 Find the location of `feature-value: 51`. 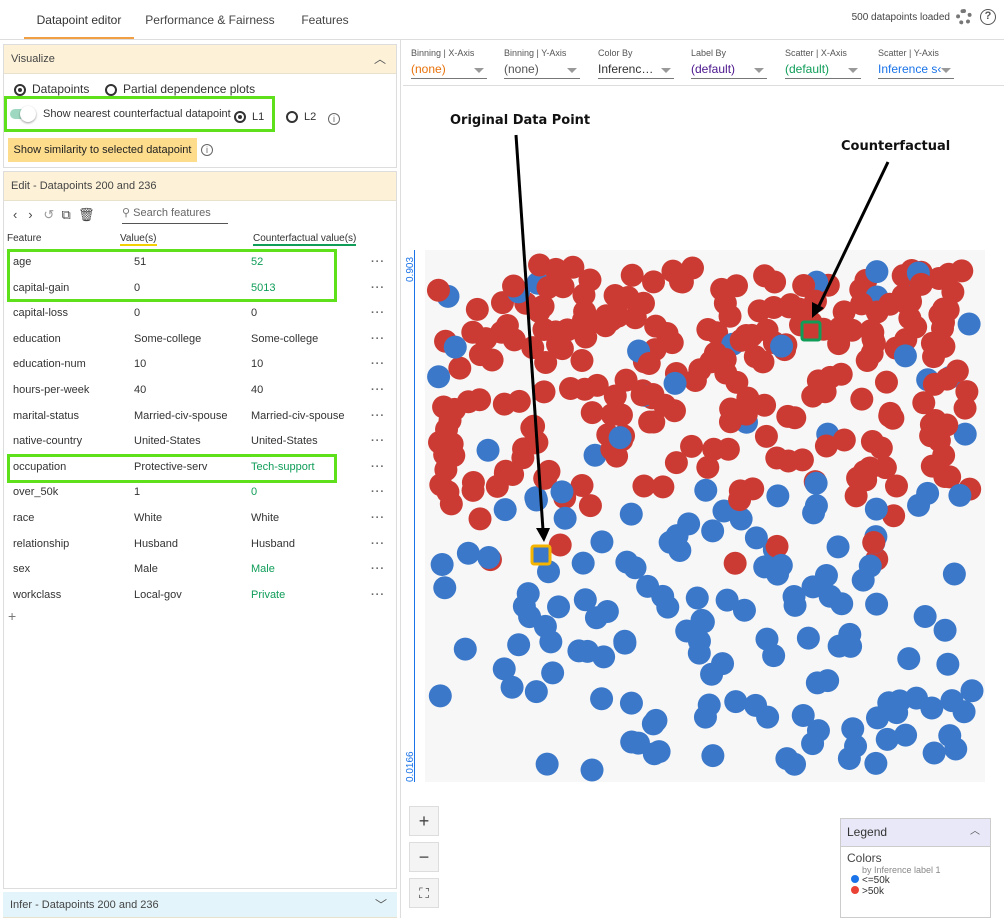

feature-value: 51 is located at coordinates (140, 262).